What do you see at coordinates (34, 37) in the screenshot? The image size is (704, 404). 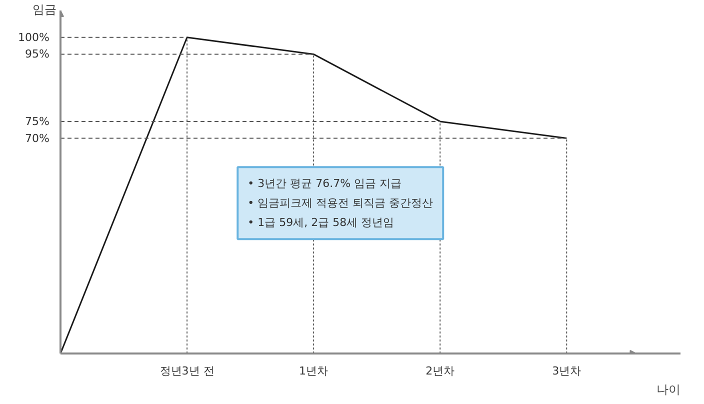 I see `y-tick-label: 100%` at bounding box center [34, 37].